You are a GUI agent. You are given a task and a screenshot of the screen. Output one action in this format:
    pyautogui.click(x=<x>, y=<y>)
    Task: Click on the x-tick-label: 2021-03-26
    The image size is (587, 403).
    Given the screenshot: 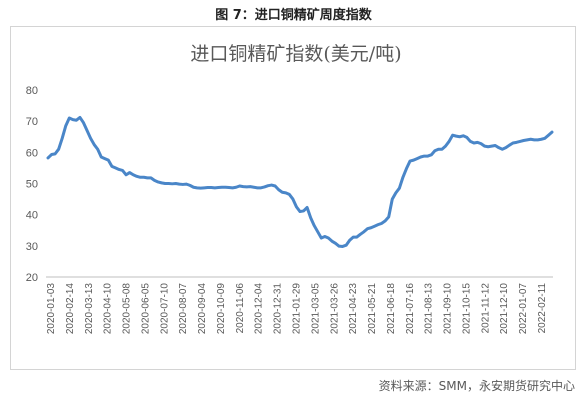 What is the action you would take?
    pyautogui.click(x=334, y=309)
    